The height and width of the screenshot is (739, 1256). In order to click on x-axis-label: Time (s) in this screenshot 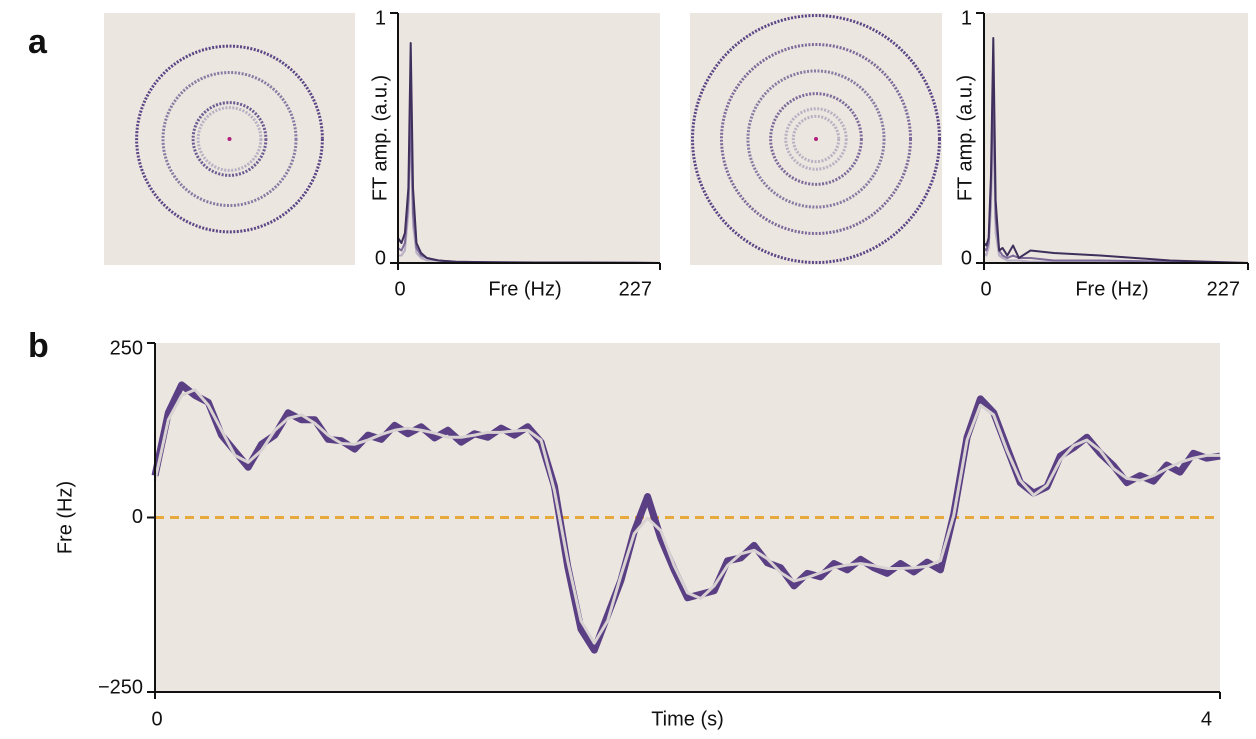, I will do `click(687, 719)`.